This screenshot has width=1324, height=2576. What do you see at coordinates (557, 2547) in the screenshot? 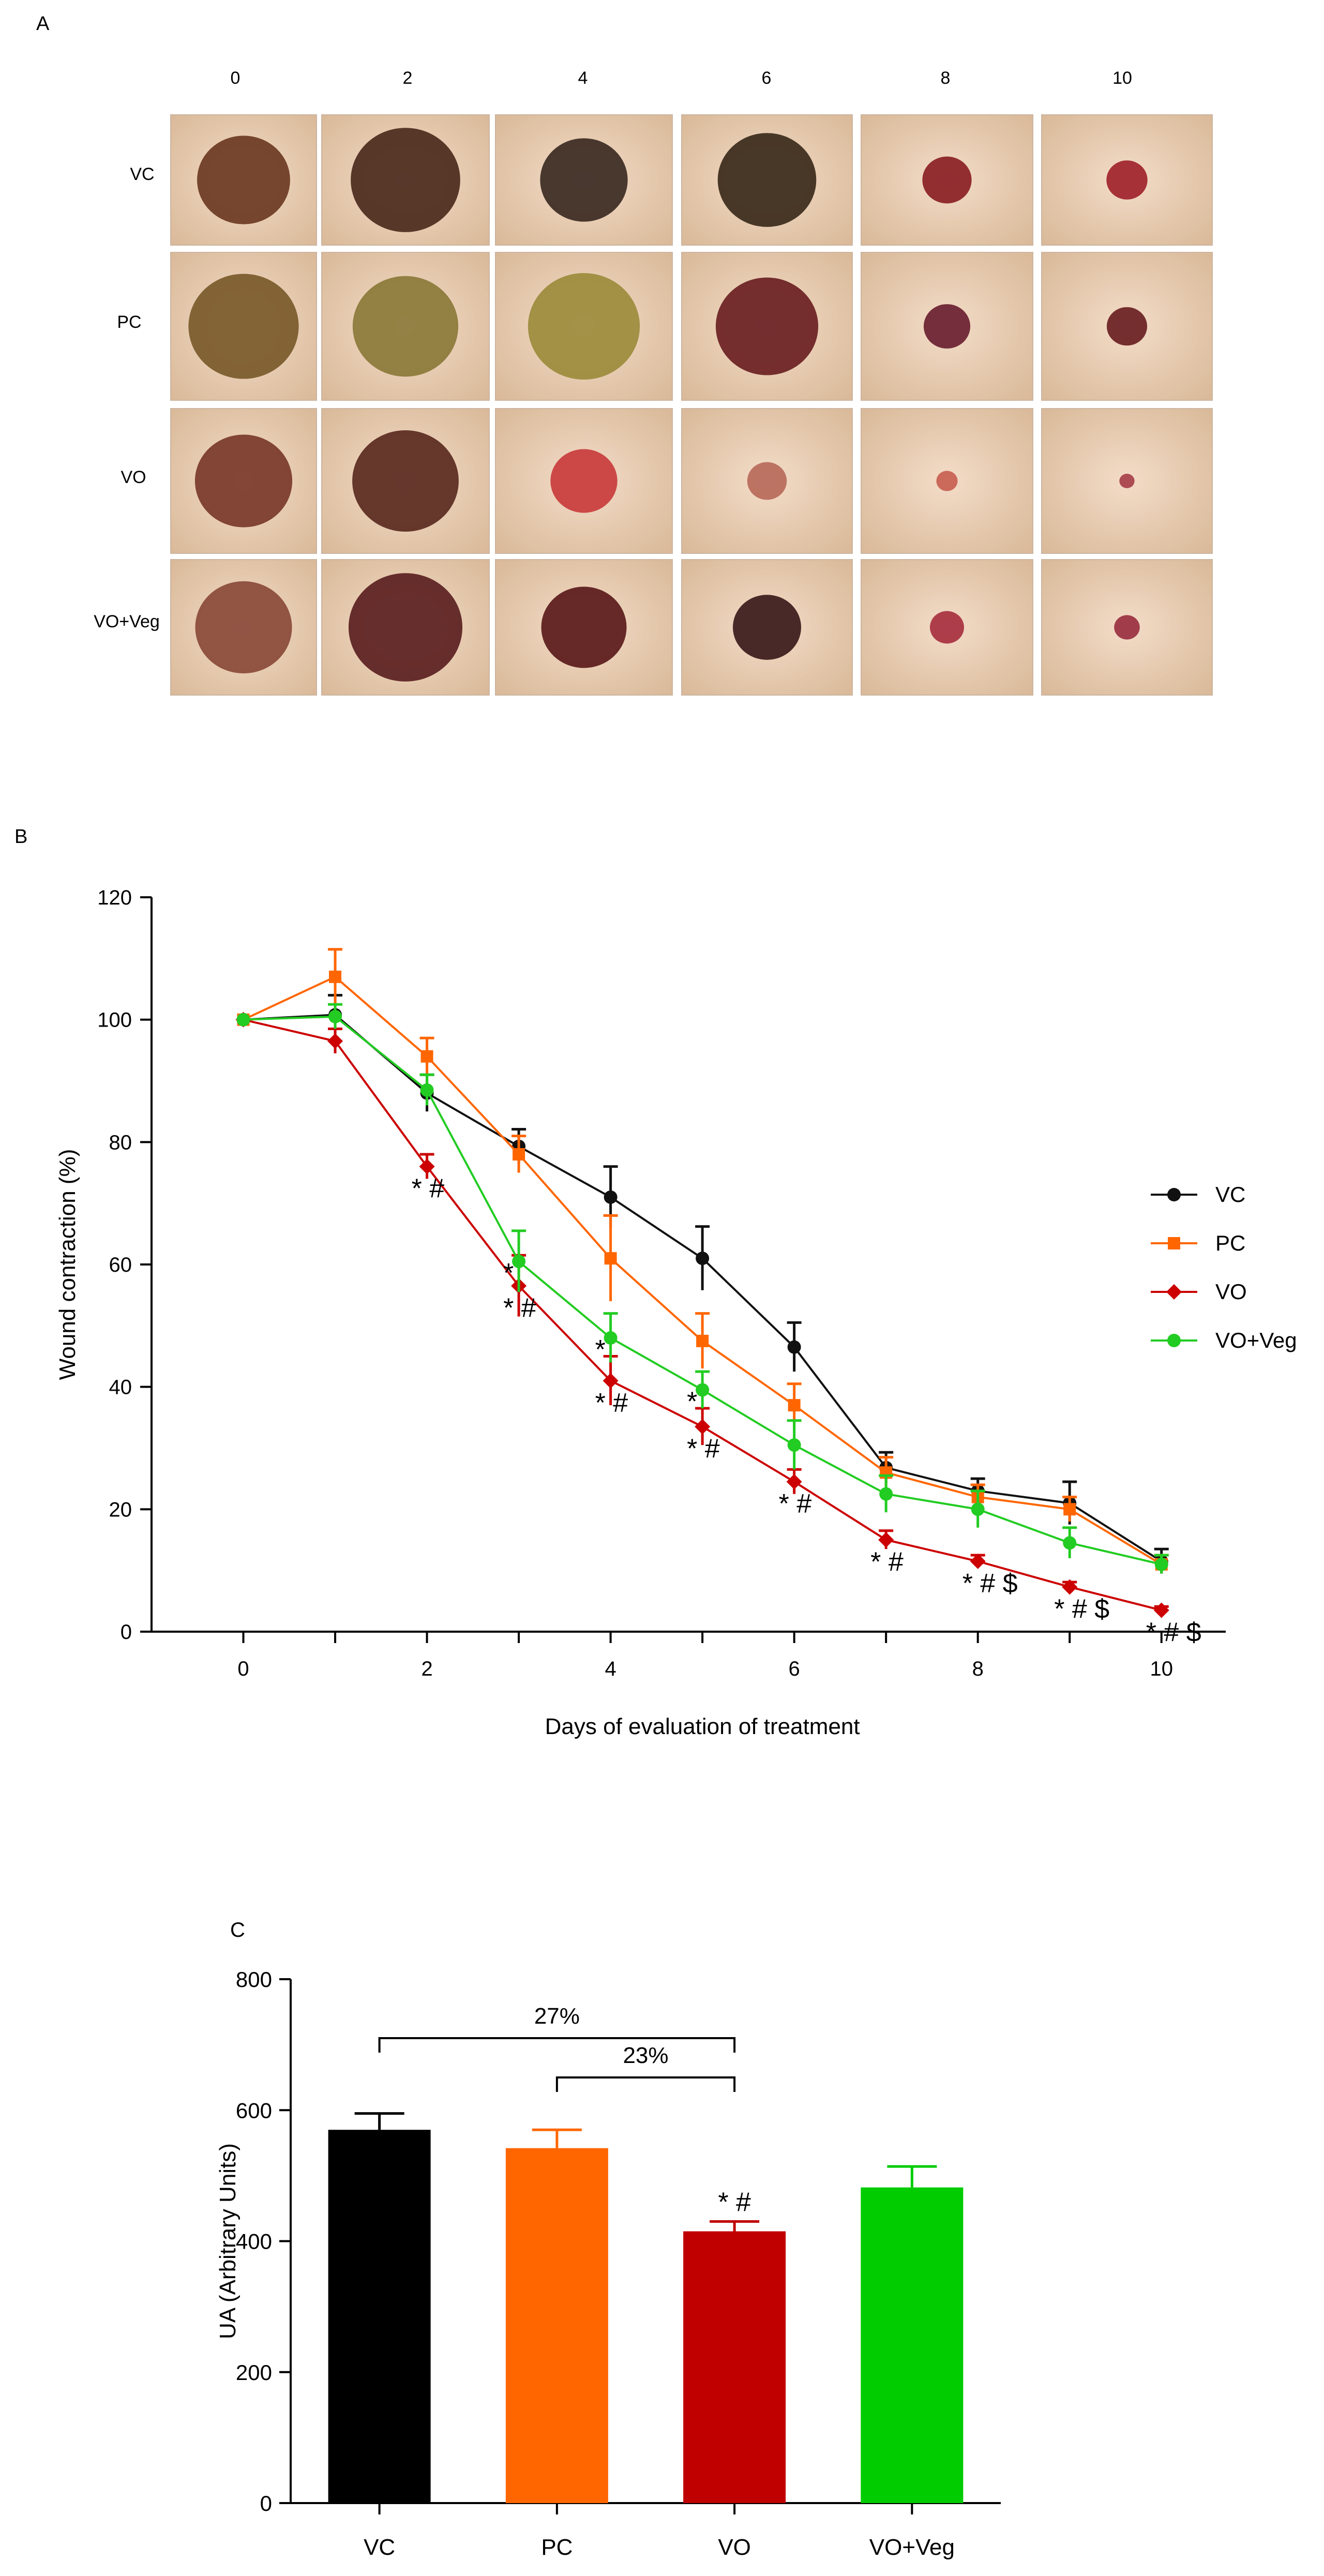
I see `x-tick-label-pc: PC` at bounding box center [557, 2547].